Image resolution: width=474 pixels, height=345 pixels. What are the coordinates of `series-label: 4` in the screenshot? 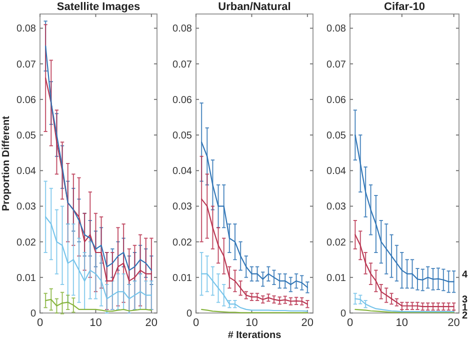 It's located at (465, 275).